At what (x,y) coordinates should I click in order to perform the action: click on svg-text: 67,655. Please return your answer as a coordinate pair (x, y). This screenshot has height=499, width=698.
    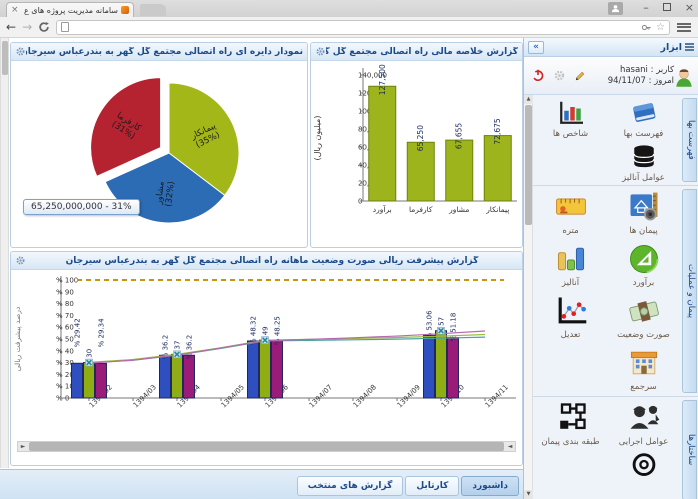
    Looking at the image, I should click on (459, 136).